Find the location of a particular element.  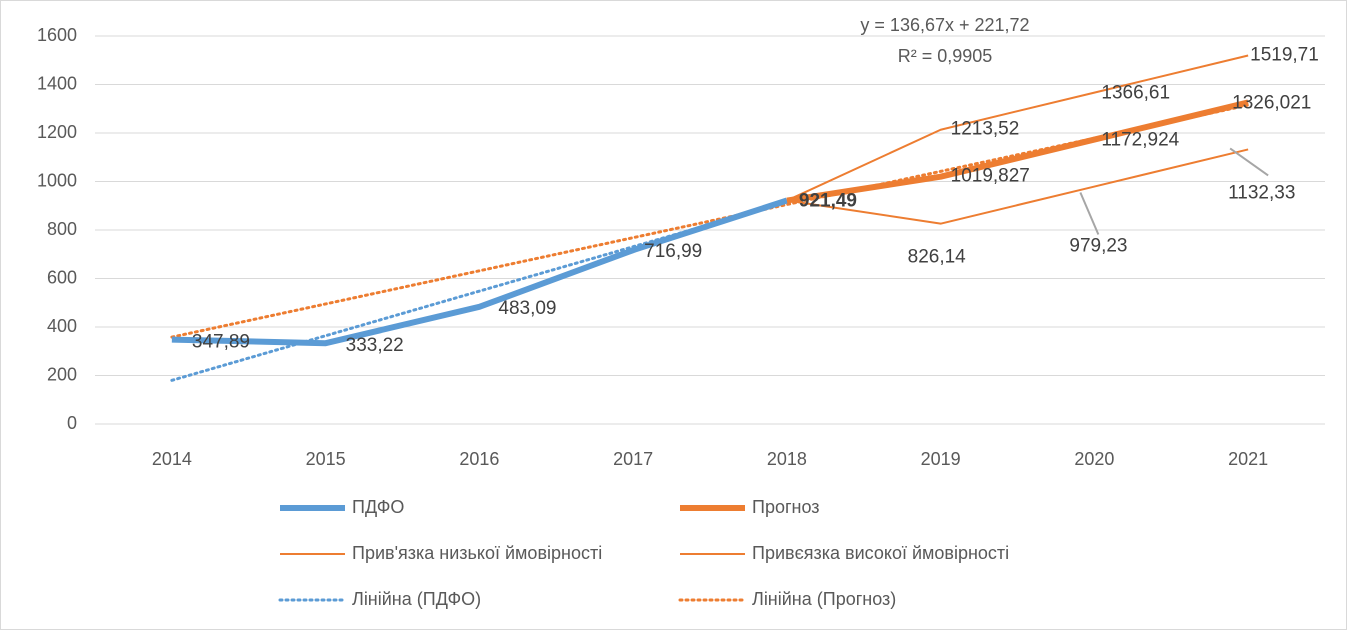

x-tick-label: 2017 is located at coordinates (633, 459).